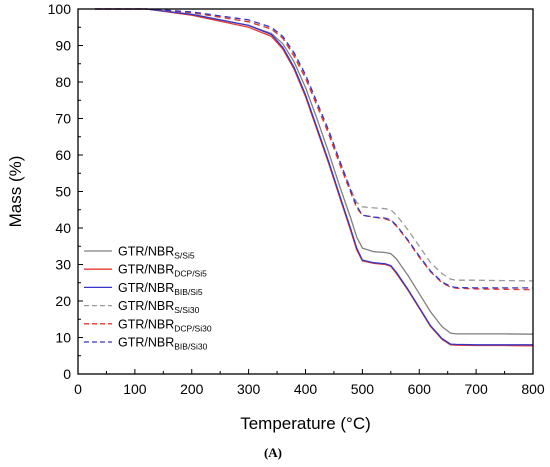 The width and height of the screenshot is (550, 467). I want to click on legend-label-subscript: S/Si30, so click(186, 310).